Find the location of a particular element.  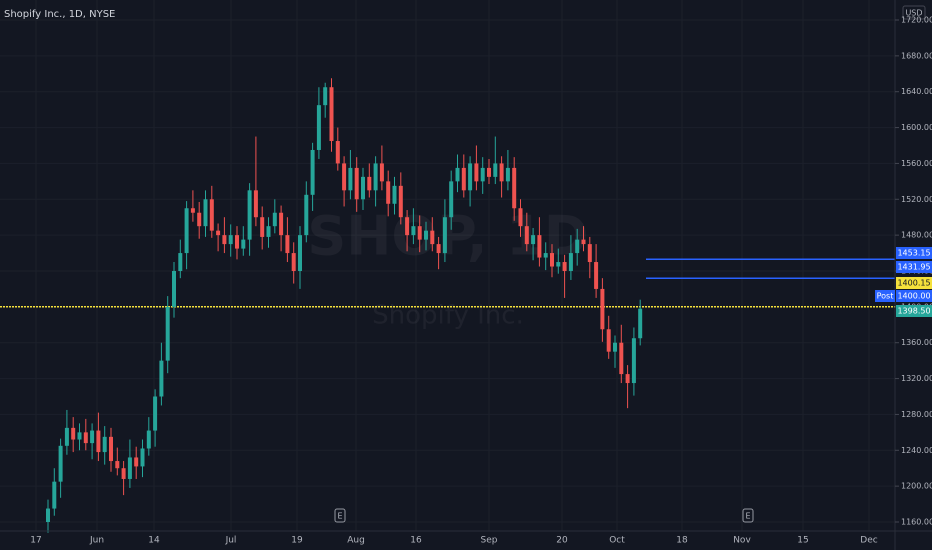

watermark-subtitle: Shopify Inc. is located at coordinates (448, 316).